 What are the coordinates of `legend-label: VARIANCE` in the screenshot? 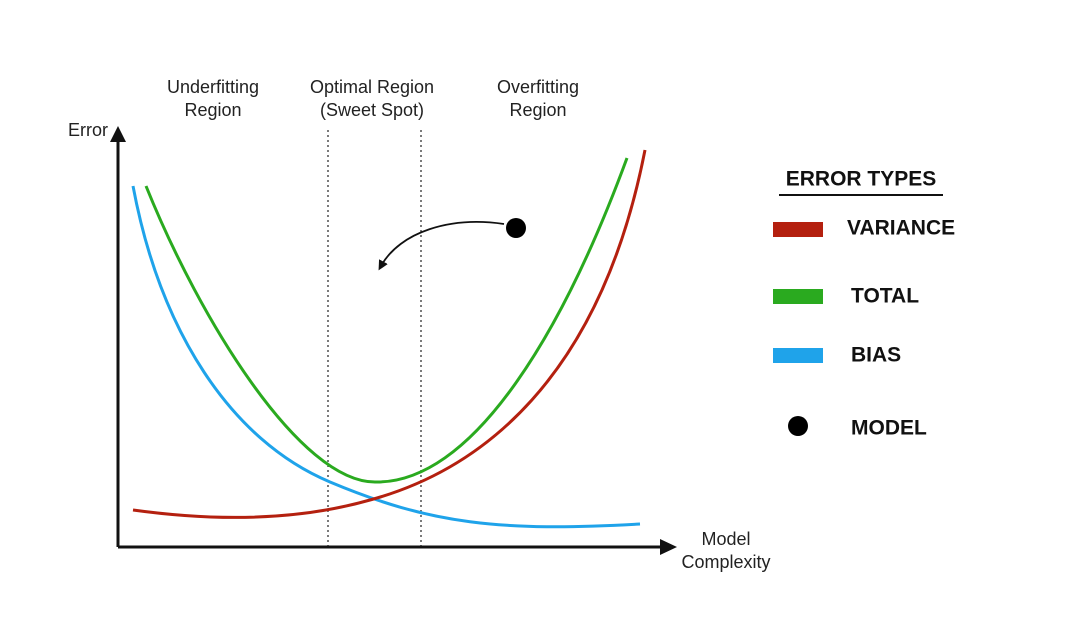 It's located at (901, 228).